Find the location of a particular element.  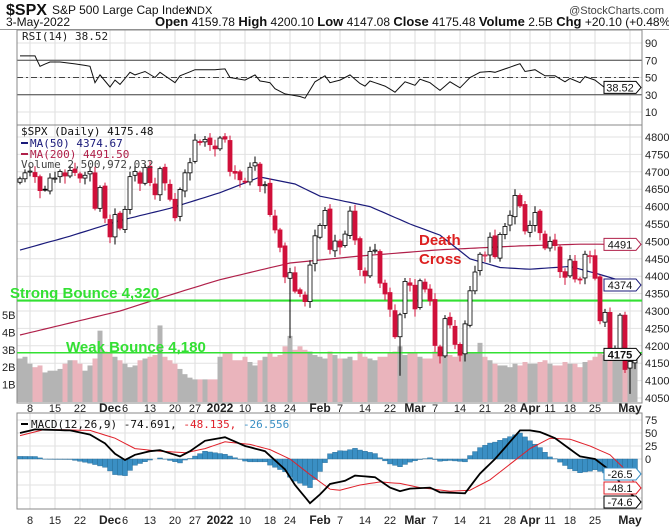

price-axis-label: 4500 is located at coordinates (657, 242).